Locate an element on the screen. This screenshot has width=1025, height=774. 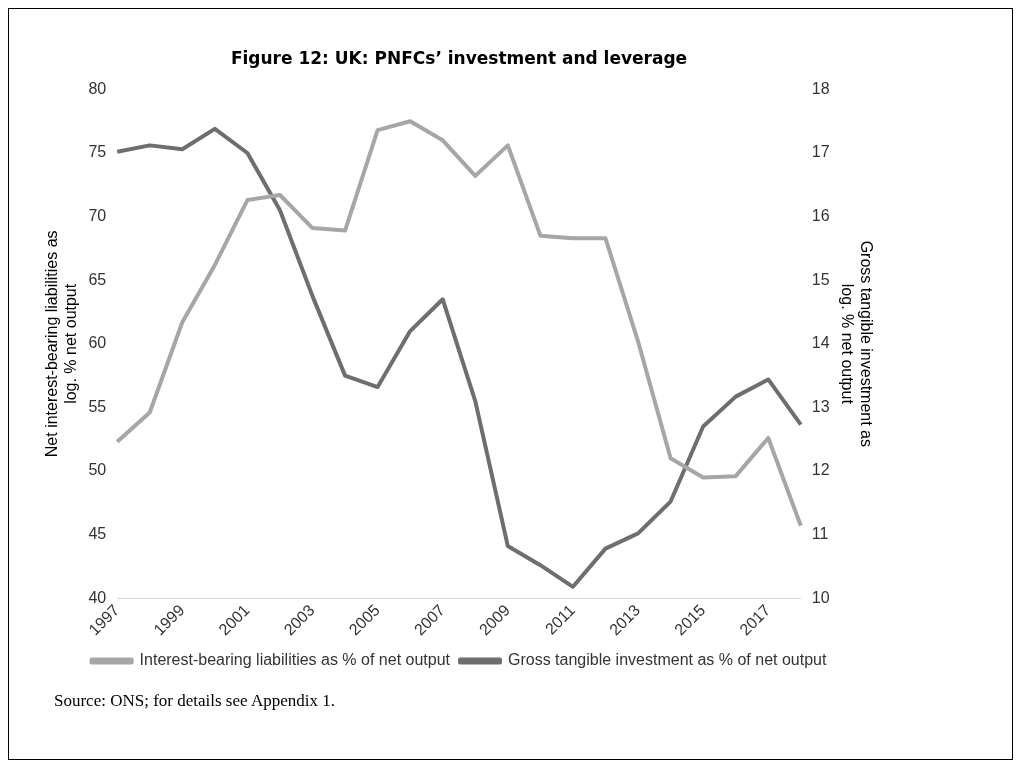
legend-label: Gross tangible investment as % of net output is located at coordinates (667, 660).